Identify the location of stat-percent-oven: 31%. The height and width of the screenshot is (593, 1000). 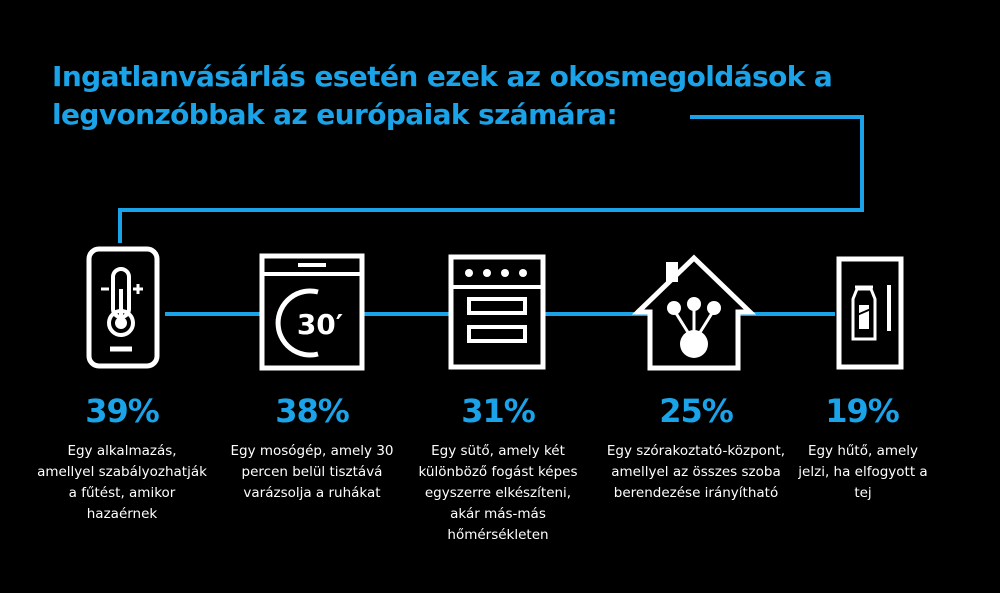
(498, 411).